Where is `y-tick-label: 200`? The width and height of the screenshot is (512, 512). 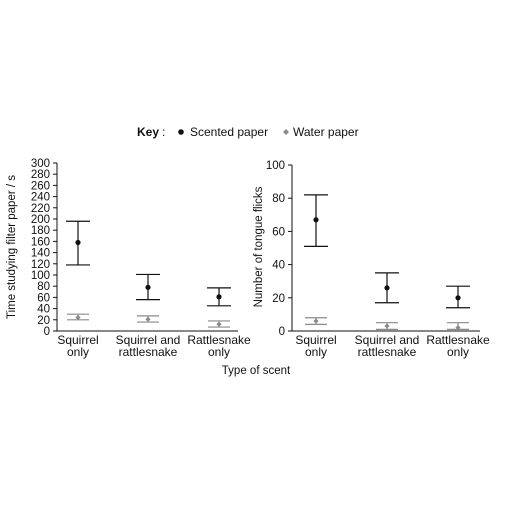 y-tick-label: 200 is located at coordinates (40, 220).